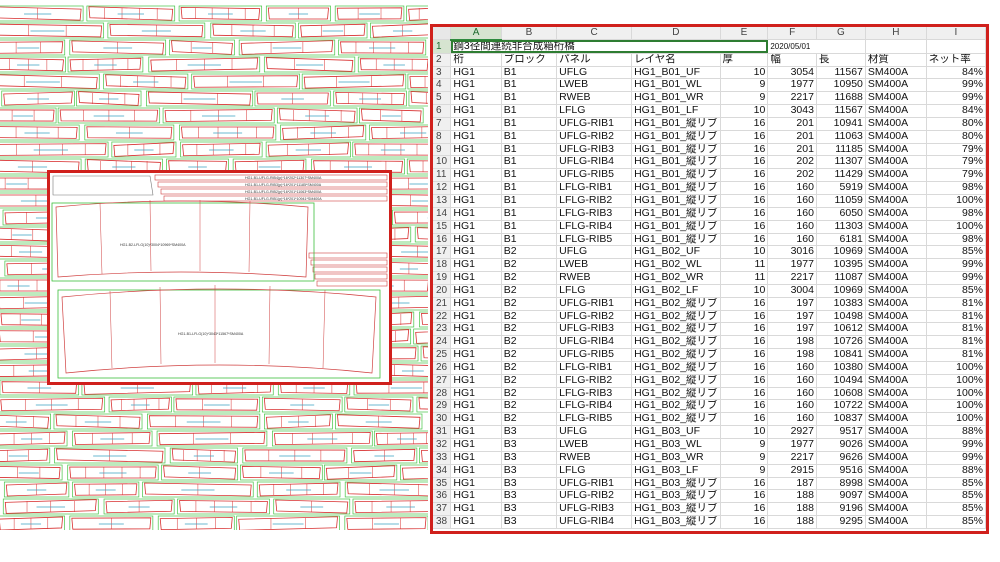 The image size is (1000, 562). Describe the element at coordinates (841, 227) in the screenshot. I see `cell: 11303` at that location.